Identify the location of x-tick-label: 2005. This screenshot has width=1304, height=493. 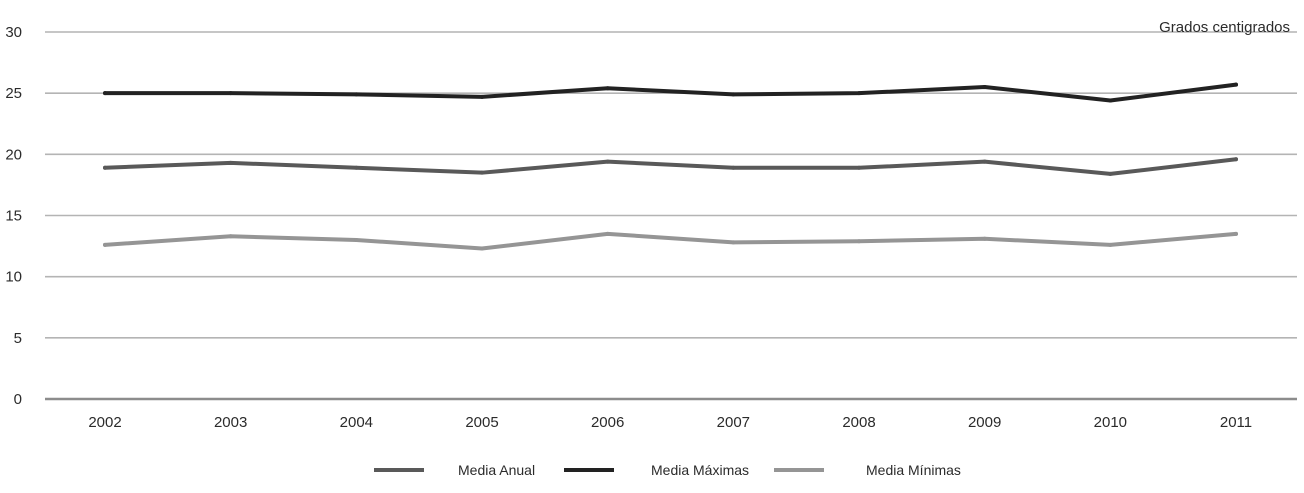
(481, 422).